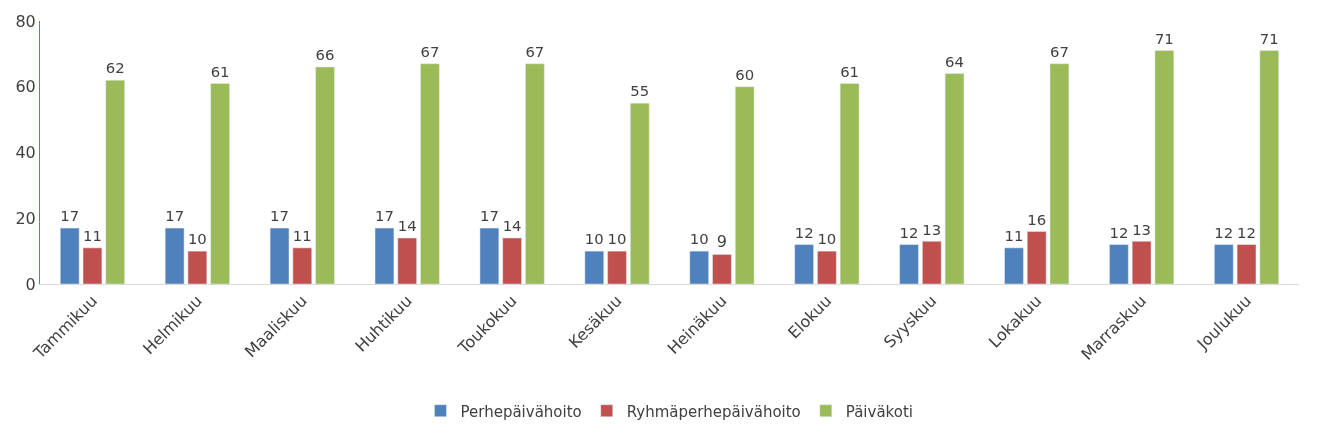 This screenshot has width=1319, height=439. I want to click on y-tick-label: 80, so click(25, 21).